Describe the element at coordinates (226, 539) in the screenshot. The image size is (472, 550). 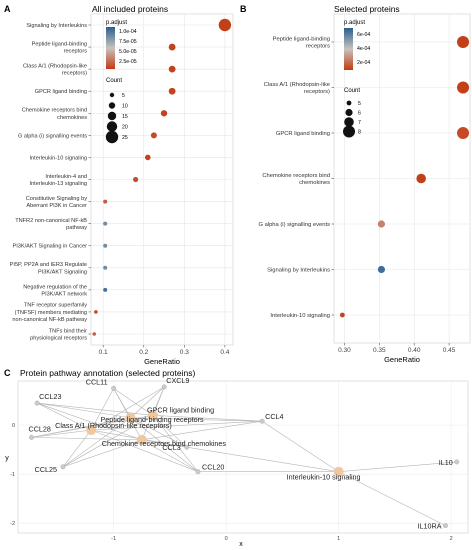
I see `x-tick-label: 0` at that location.